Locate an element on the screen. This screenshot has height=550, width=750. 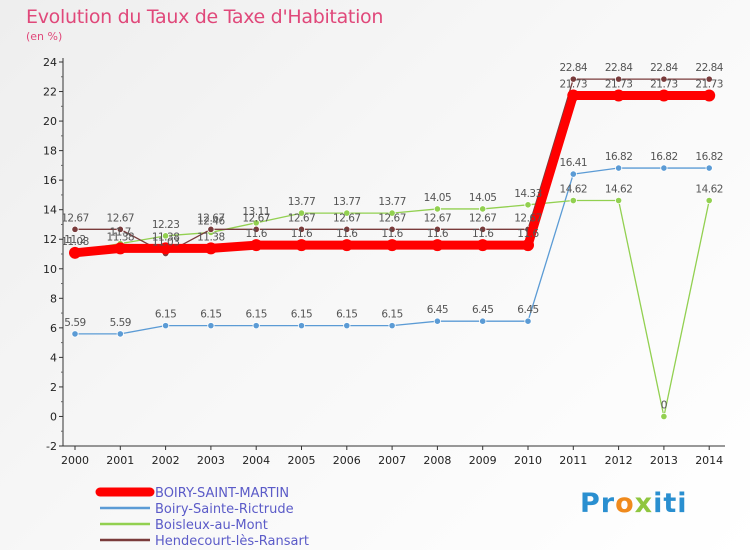
data-label: 14.05 is located at coordinates (483, 198).